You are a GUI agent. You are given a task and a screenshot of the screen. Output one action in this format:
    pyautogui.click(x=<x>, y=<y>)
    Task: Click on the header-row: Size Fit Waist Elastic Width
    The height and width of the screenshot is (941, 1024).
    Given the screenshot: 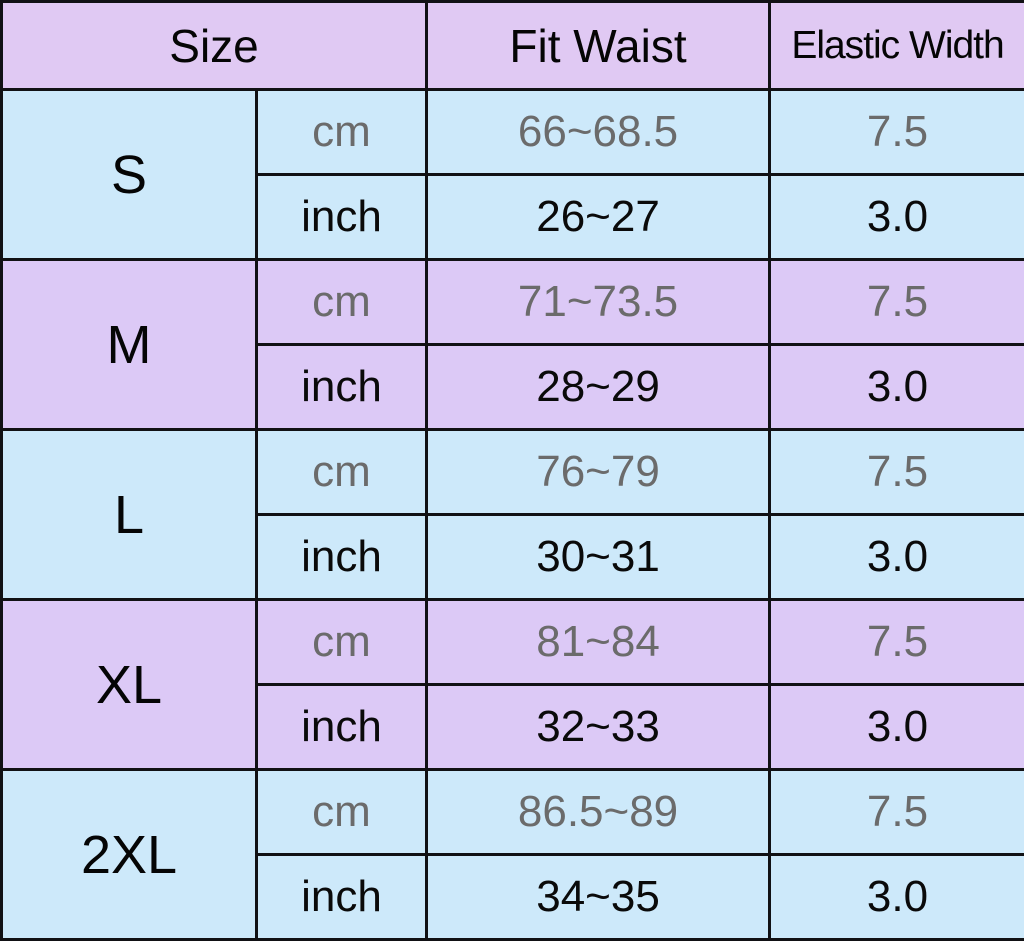 What is the action you would take?
    pyautogui.click(x=513, y=46)
    